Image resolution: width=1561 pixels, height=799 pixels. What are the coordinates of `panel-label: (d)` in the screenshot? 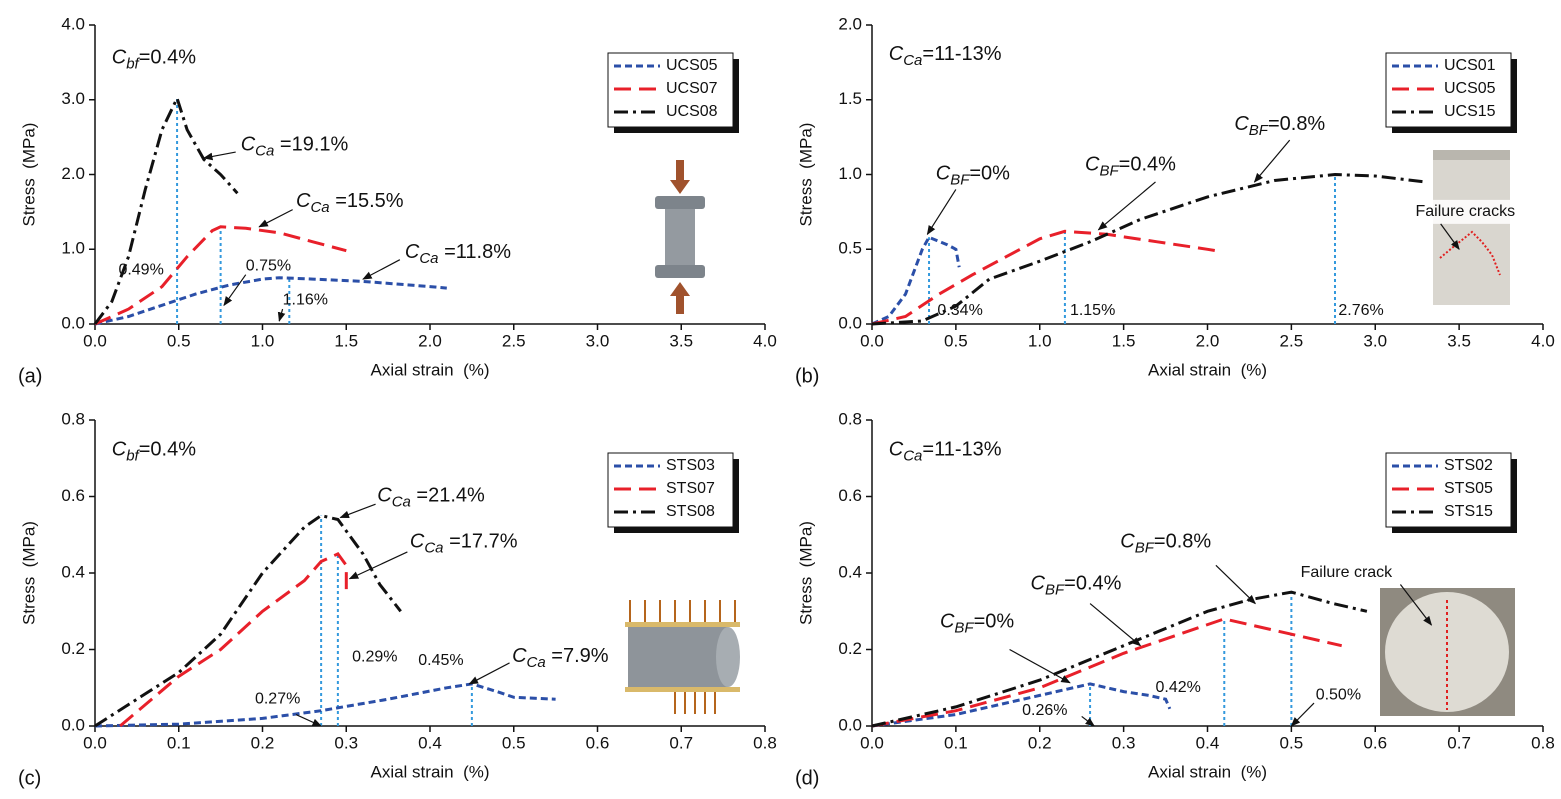 It's located at (807, 778).